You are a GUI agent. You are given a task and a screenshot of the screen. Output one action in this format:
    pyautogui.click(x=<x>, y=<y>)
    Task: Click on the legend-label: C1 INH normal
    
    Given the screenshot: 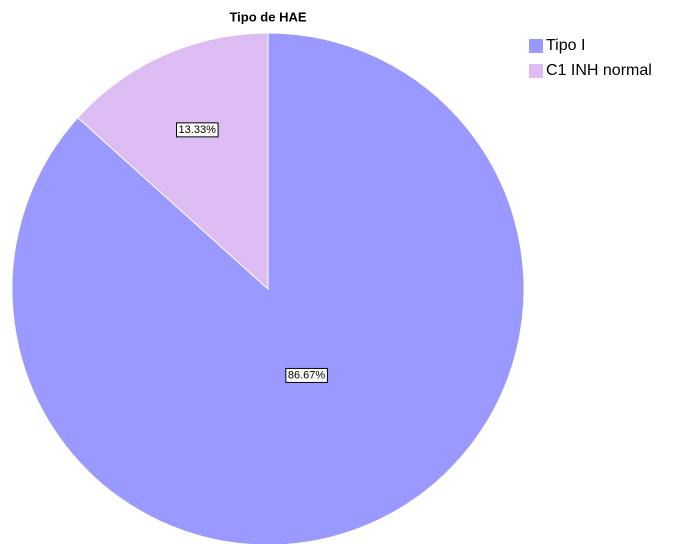 What is the action you would take?
    pyautogui.click(x=599, y=70)
    